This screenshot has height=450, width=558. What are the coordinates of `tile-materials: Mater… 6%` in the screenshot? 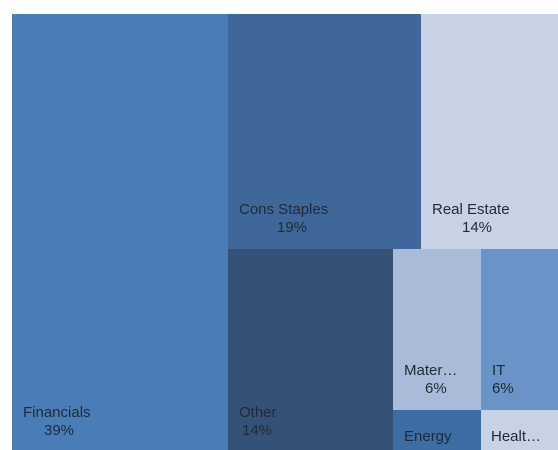 It's located at (437, 329).